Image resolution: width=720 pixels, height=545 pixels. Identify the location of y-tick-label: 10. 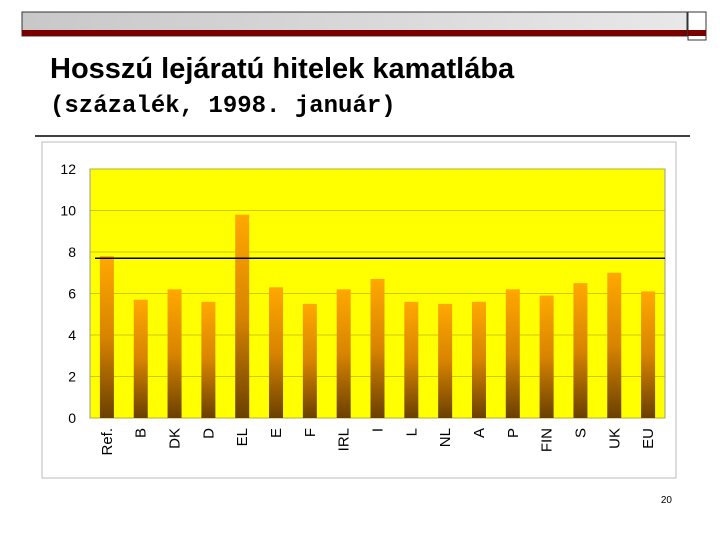
(68, 211).